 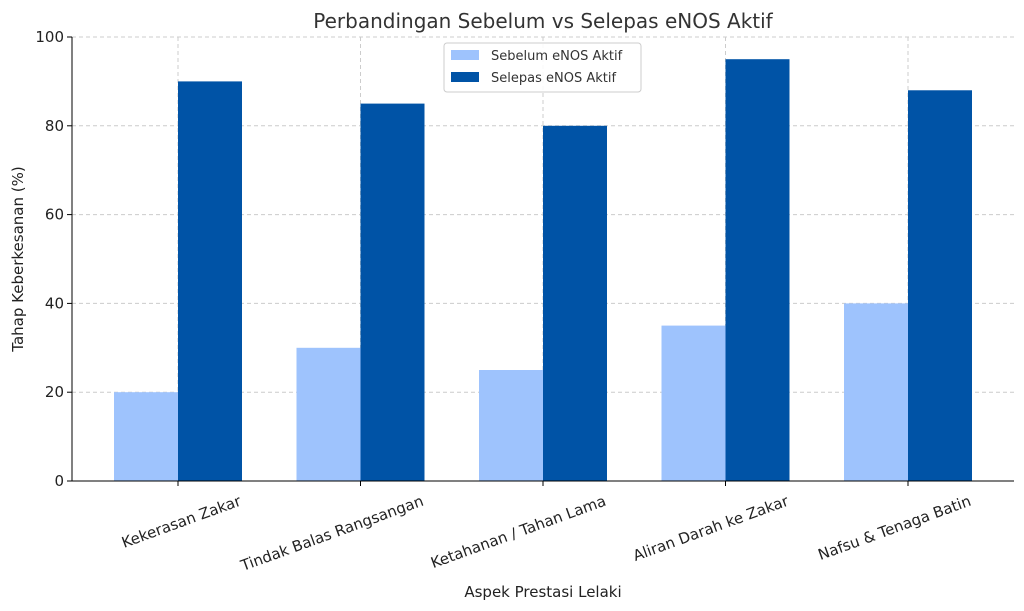 I want to click on x-axis-label: Aspek Prestasi Lelaki, so click(x=542, y=592).